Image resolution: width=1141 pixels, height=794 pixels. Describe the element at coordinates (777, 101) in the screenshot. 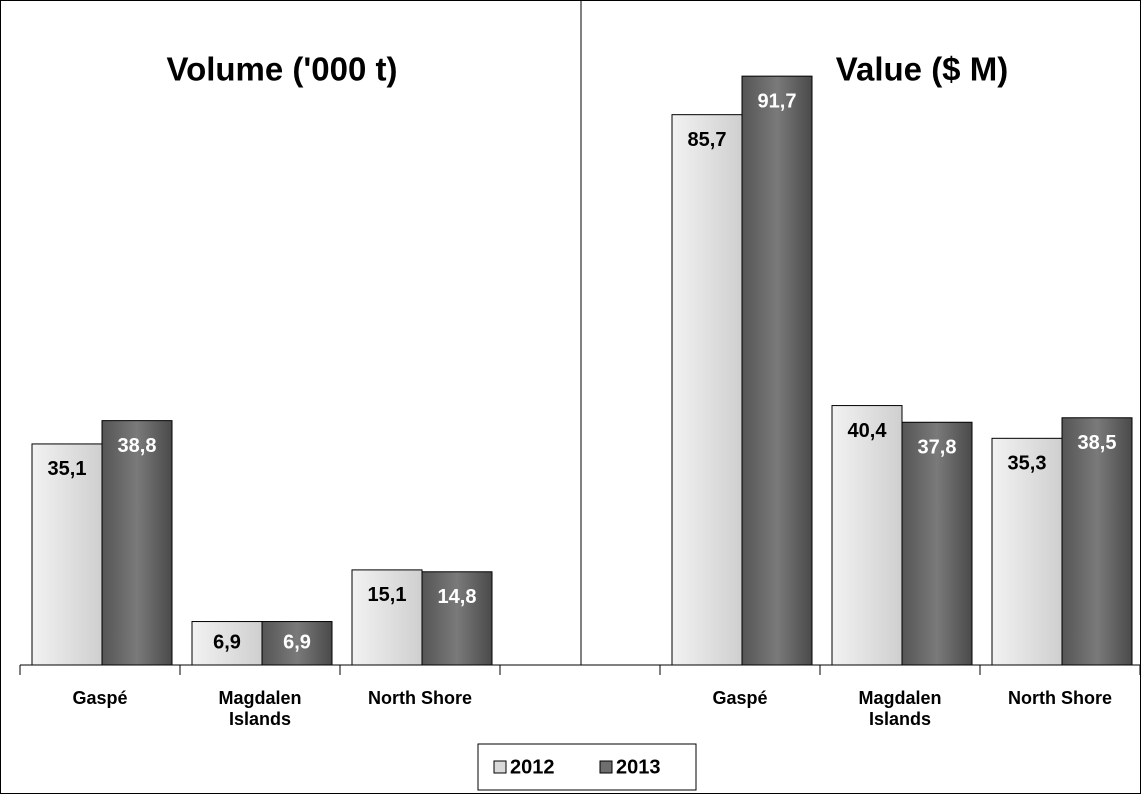

I see `data-label: 91,7` at that location.